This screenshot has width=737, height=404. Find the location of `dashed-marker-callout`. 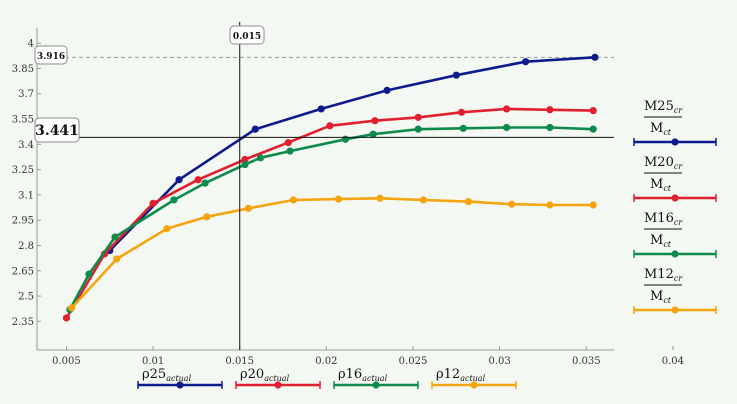

dashed-marker-callout is located at coordinates (51, 55).